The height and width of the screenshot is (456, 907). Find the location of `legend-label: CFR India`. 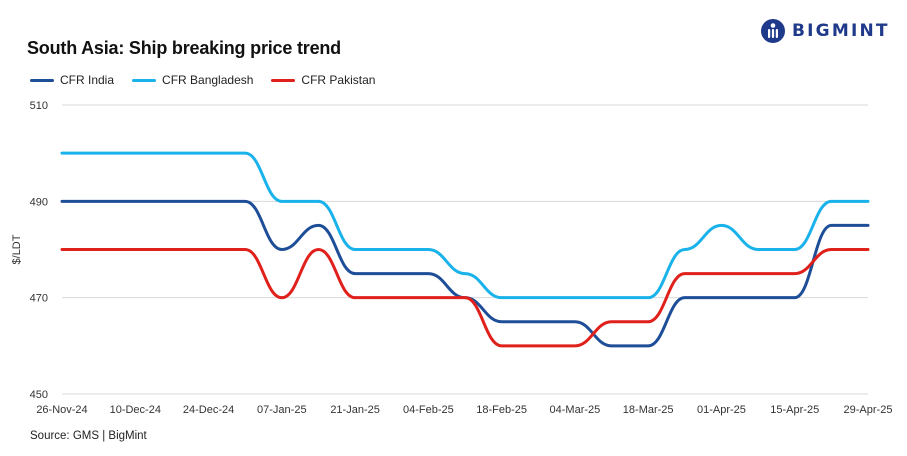

legend-label: CFR India is located at coordinates (87, 80).